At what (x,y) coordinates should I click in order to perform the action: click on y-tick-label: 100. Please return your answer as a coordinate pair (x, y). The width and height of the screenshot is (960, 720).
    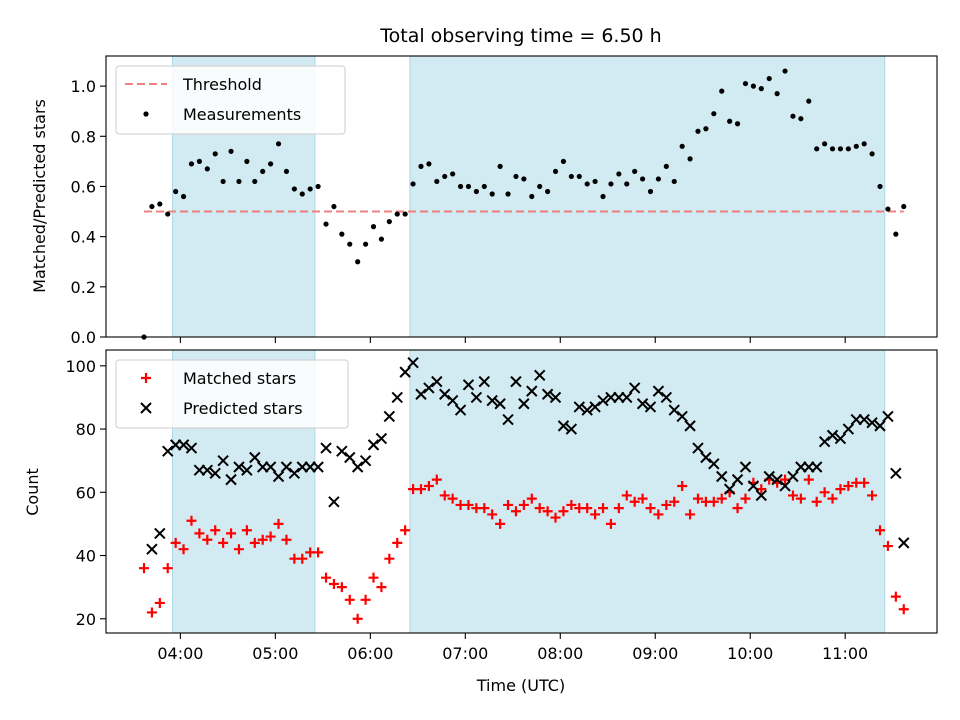
    Looking at the image, I should click on (80, 366).